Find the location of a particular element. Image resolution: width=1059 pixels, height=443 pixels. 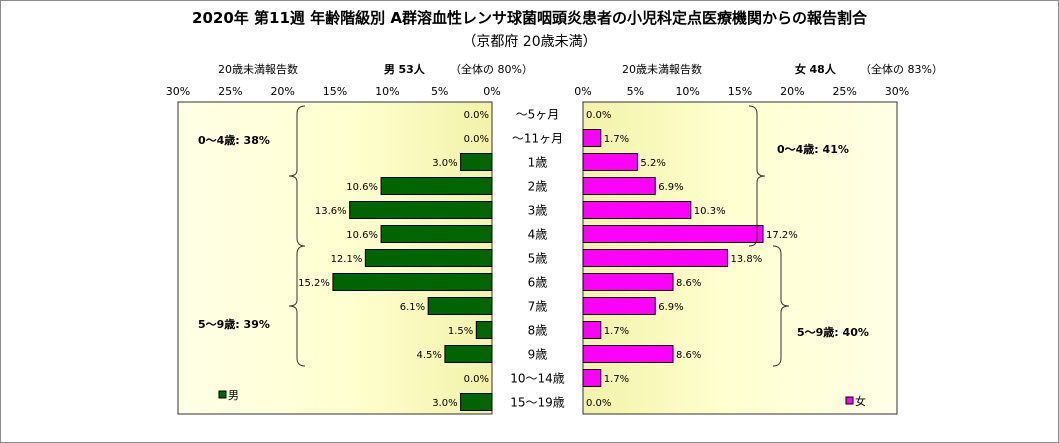

female-count-value: 48人 is located at coordinates (822, 69).